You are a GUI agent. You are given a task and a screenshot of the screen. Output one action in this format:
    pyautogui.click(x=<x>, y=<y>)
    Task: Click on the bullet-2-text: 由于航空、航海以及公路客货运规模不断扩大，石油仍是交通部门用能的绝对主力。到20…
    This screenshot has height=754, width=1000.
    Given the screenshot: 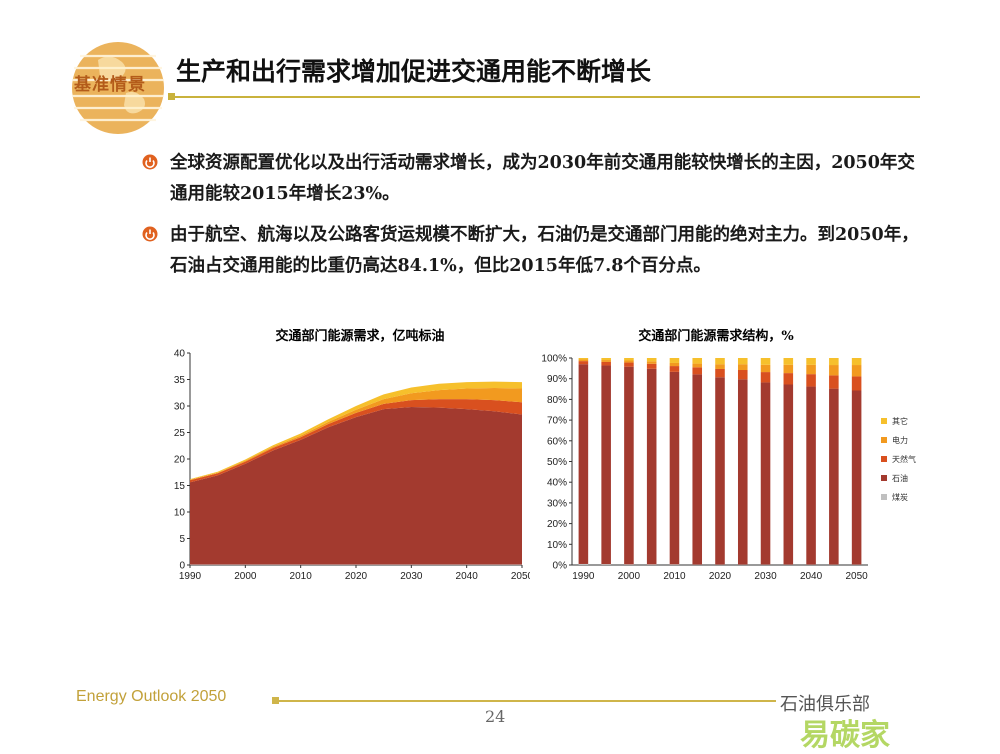 What is the action you would take?
    pyautogui.click(x=546, y=251)
    